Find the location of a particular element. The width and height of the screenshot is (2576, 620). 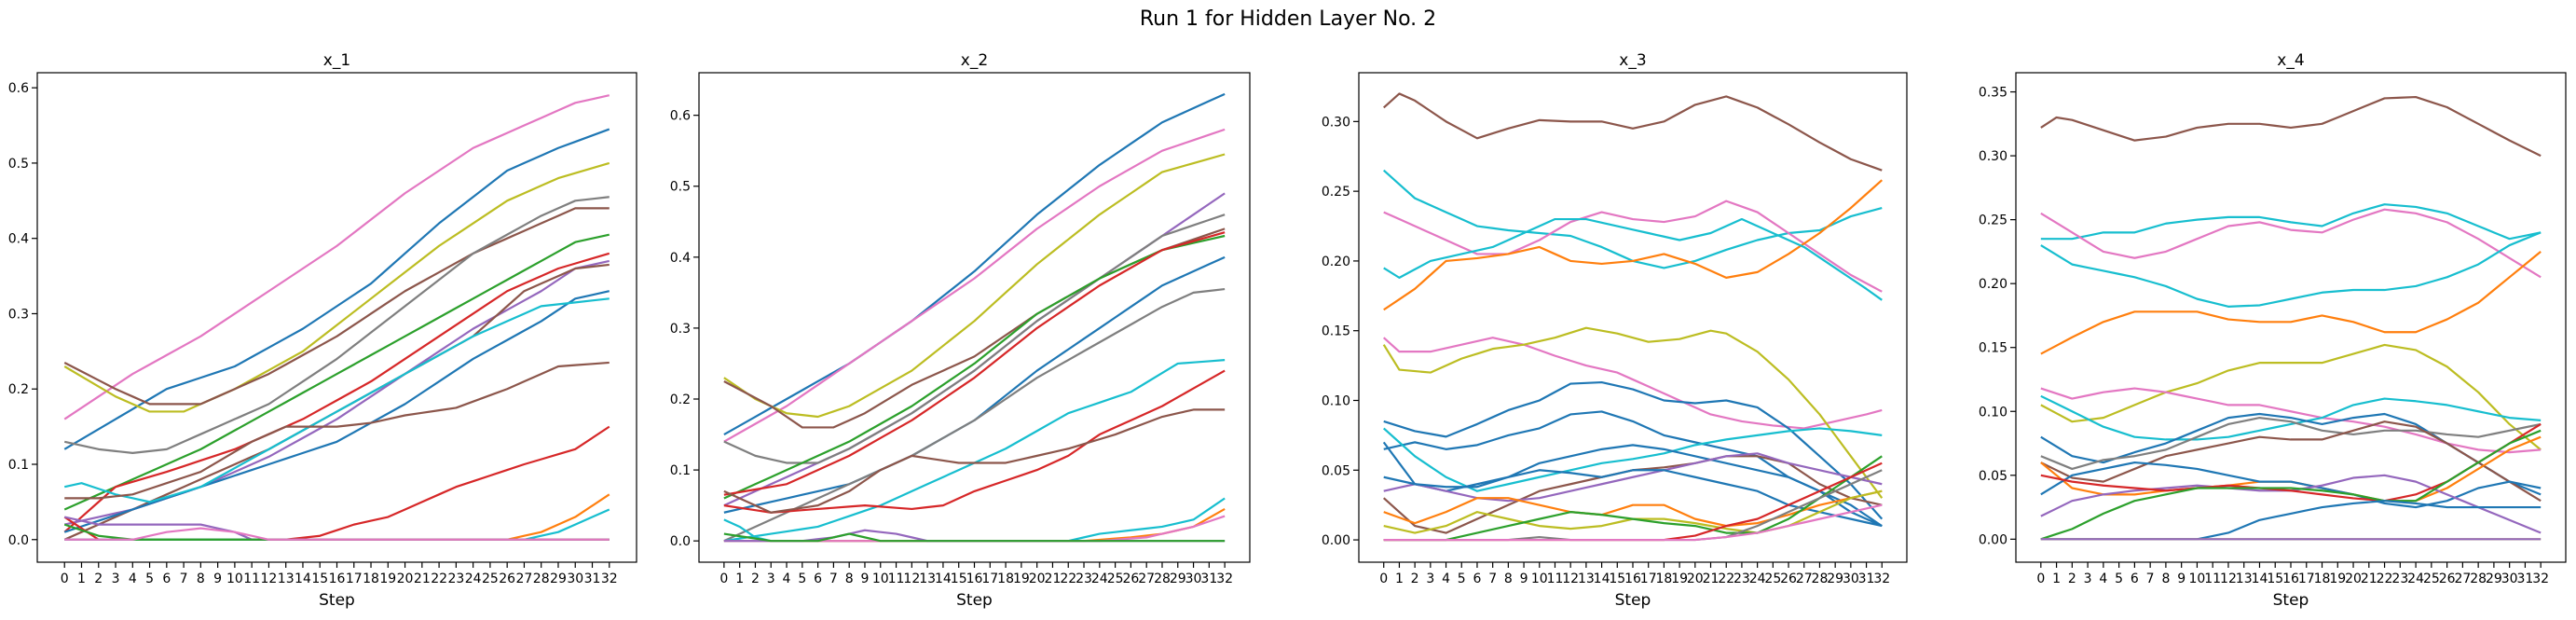

y-tick-label: 0.00 is located at coordinates (1993, 539).